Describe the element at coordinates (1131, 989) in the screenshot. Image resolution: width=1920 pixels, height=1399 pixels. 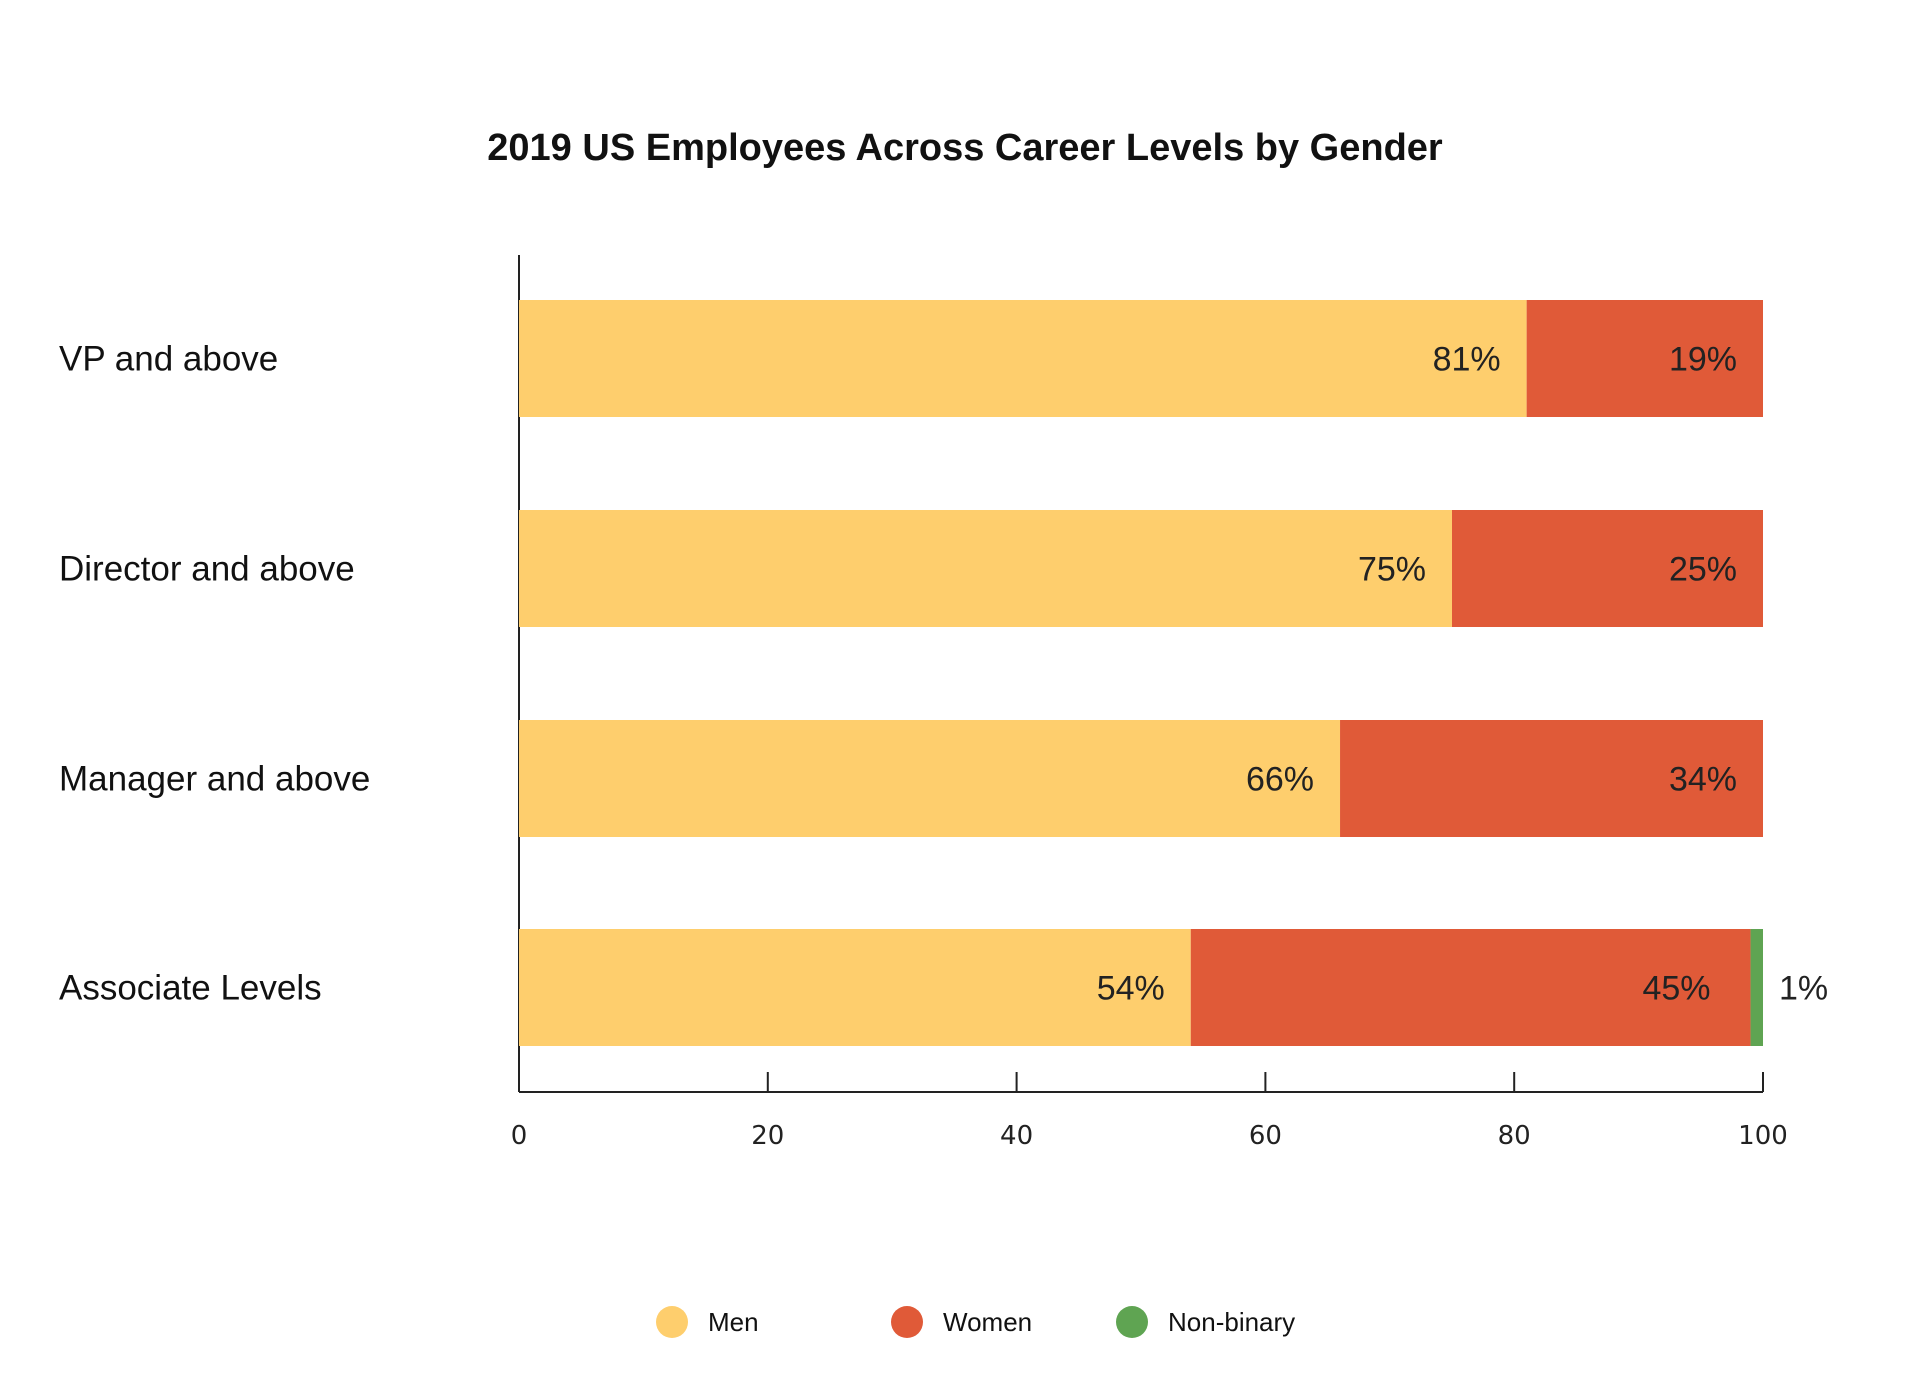
I see `data-label: 54%` at that location.